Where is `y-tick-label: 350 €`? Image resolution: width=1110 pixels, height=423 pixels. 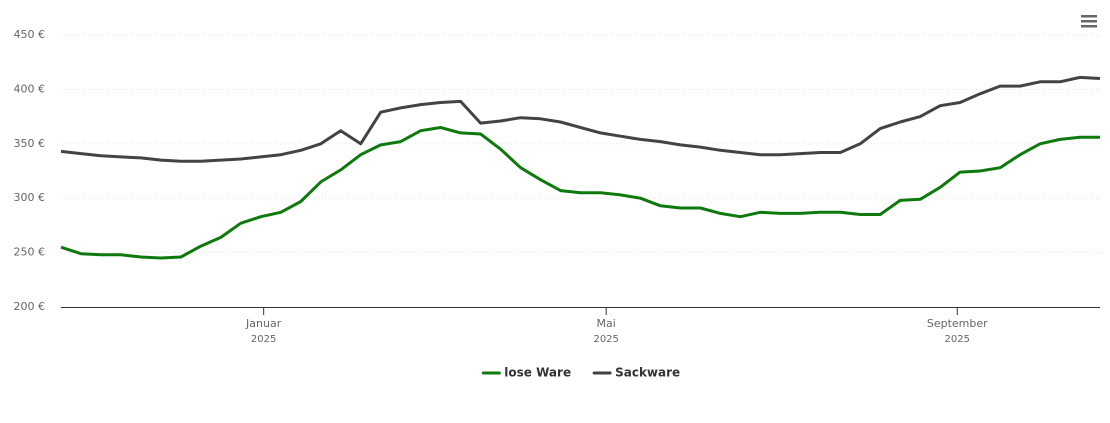 y-tick-label: 350 € is located at coordinates (30, 143).